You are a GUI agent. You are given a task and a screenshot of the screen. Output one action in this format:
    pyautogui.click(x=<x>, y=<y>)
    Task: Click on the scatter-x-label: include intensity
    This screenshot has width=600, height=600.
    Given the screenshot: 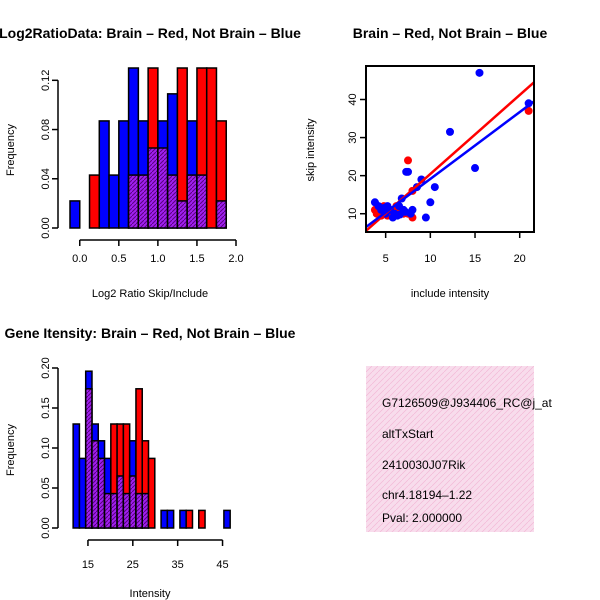 What is the action you would take?
    pyautogui.click(x=450, y=294)
    